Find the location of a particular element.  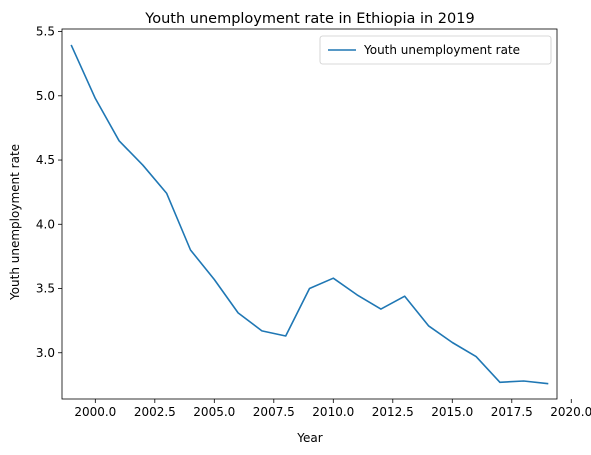

x-axis-title: Year is located at coordinates (309, 438).